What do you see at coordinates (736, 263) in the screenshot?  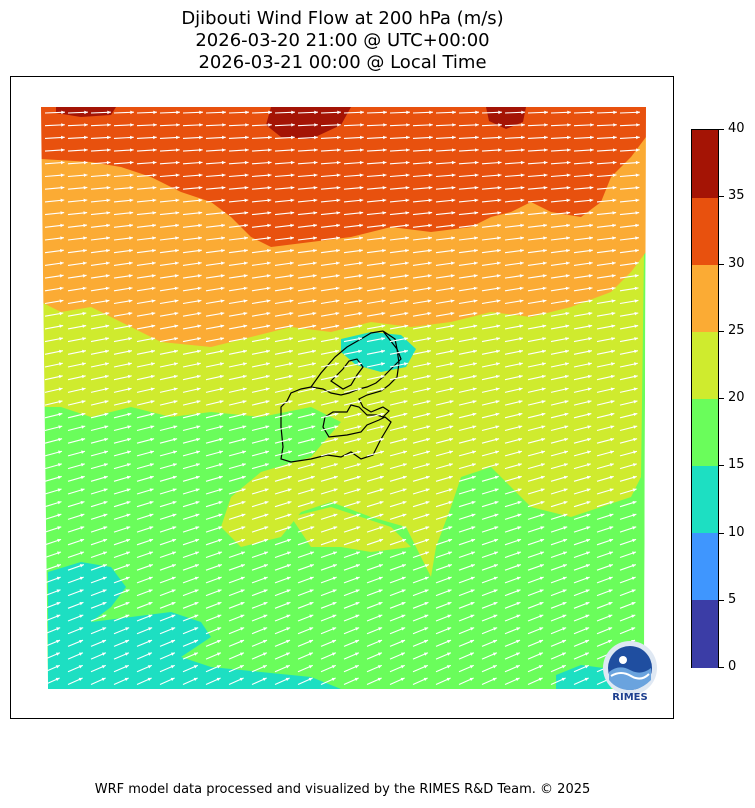 I see `colorbar-tick-label: 30` at bounding box center [736, 263].